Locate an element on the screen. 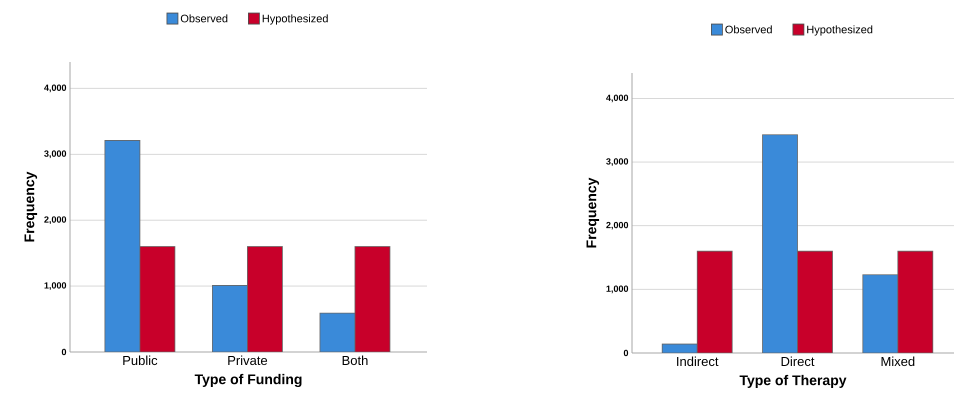 Image resolution: width=959 pixels, height=403 pixels. x-tick-label: Indirect is located at coordinates (697, 361).